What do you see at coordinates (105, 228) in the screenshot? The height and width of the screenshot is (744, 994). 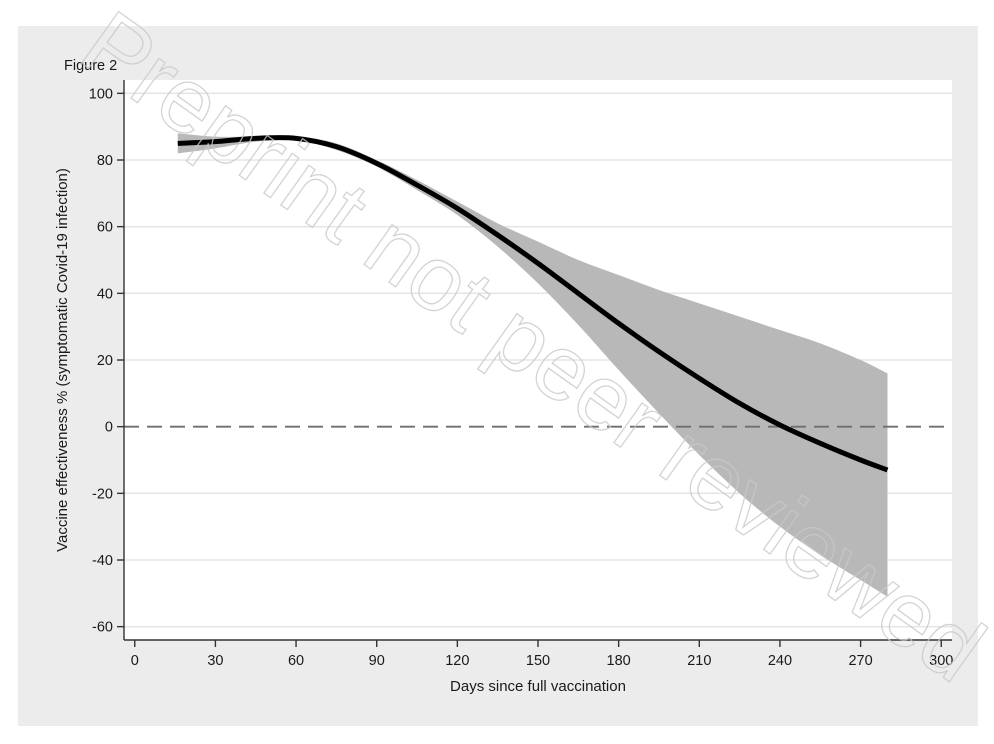 I see `y-tick-label: 60` at bounding box center [105, 228].